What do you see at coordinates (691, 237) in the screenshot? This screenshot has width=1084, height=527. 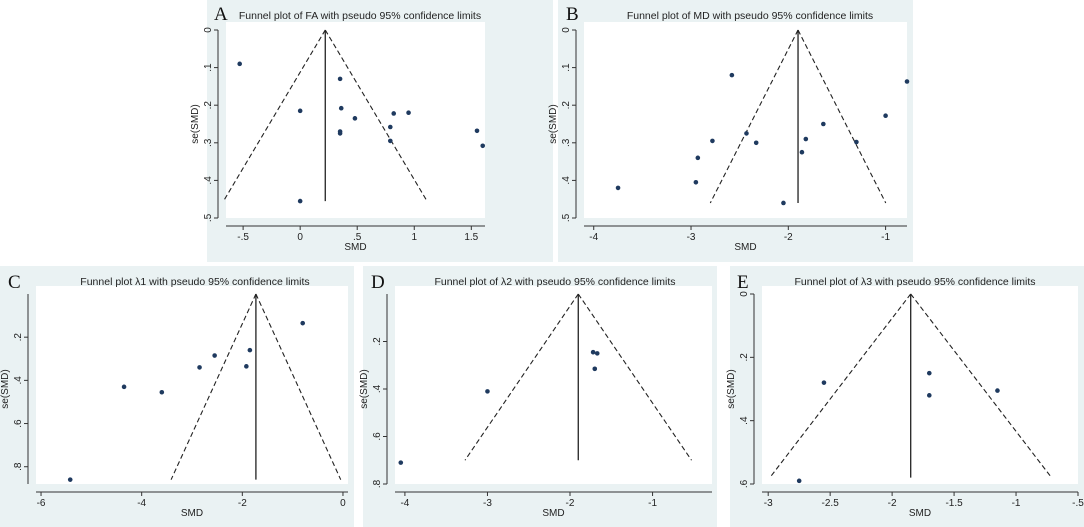 I see `x-tick-label-b: -3` at bounding box center [691, 237].